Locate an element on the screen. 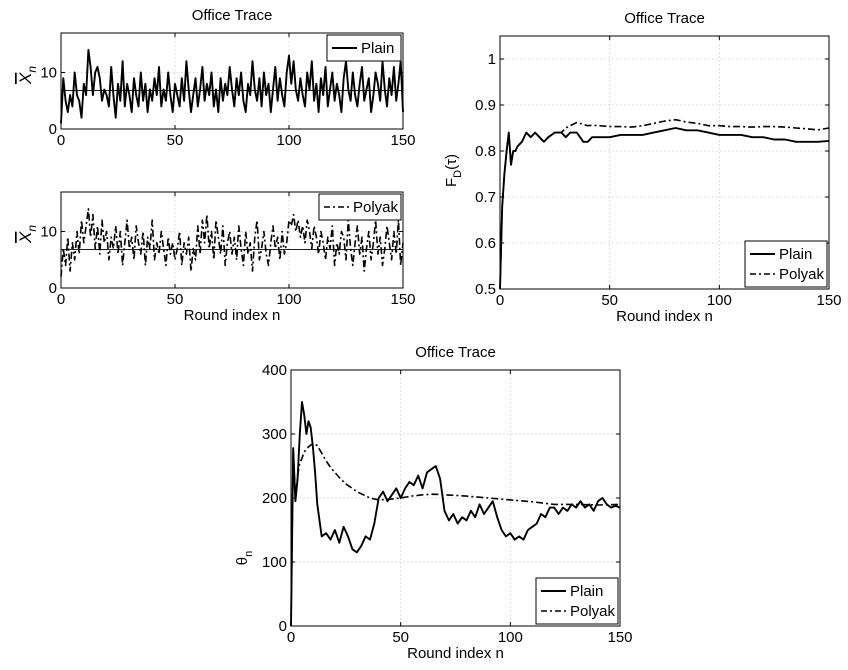  y-tick-label: 1 is located at coordinates (492, 59).